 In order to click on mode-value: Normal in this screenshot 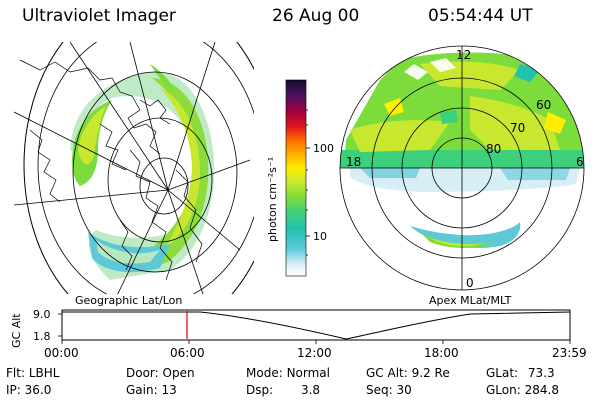, I will do `click(308, 373)`.